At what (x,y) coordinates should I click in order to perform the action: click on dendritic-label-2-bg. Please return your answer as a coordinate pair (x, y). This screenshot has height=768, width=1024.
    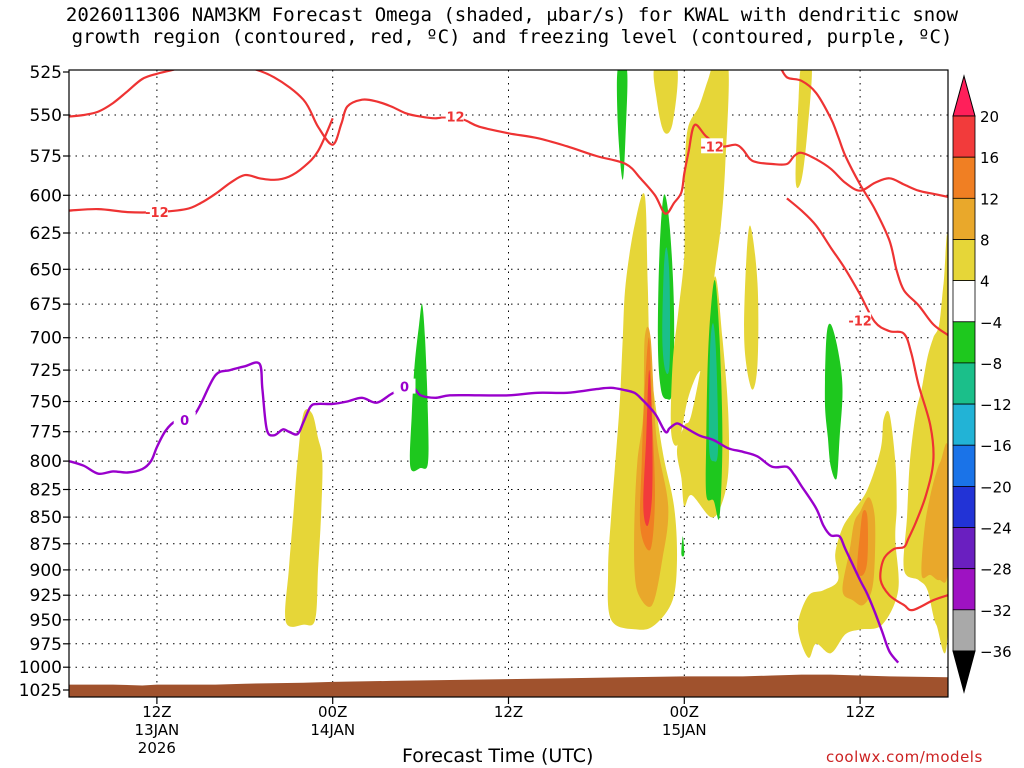
    Looking at the image, I should click on (156, 212).